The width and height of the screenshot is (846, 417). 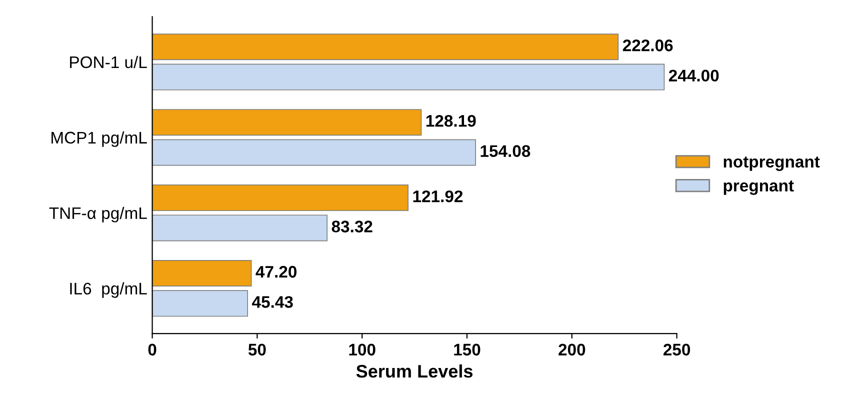 What do you see at coordinates (98, 214) in the screenshot?
I see `y-tick-label: TNF-α pg/mL` at bounding box center [98, 214].